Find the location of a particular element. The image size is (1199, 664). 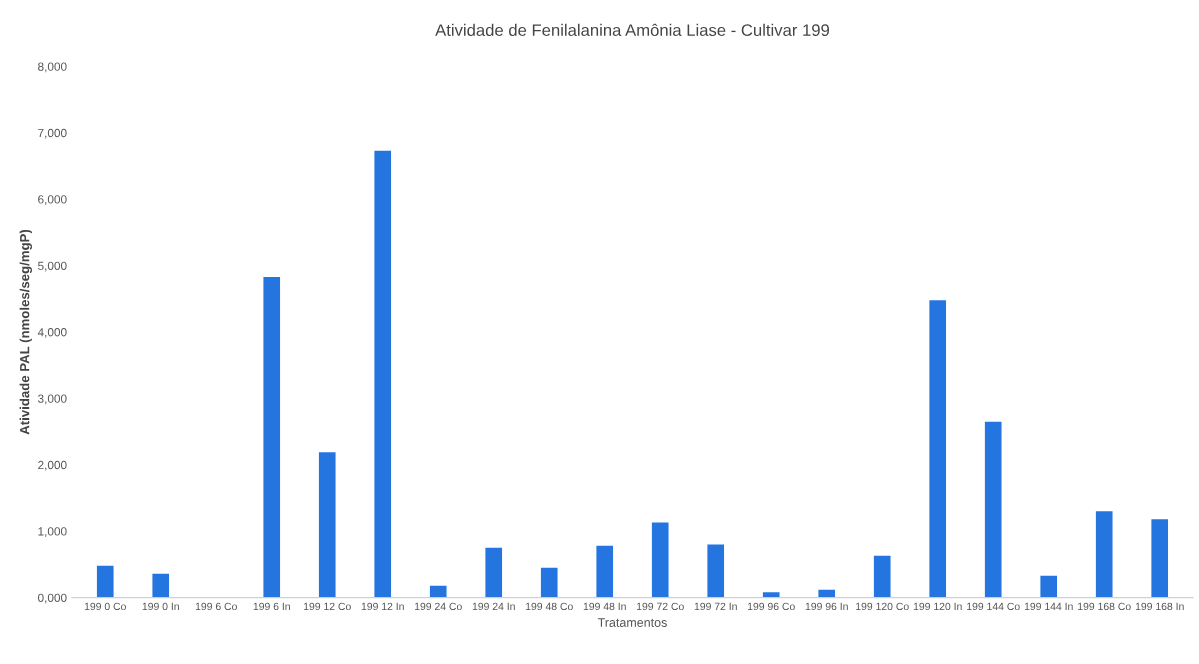

x-tick-label: 199 144 Co is located at coordinates (993, 606).